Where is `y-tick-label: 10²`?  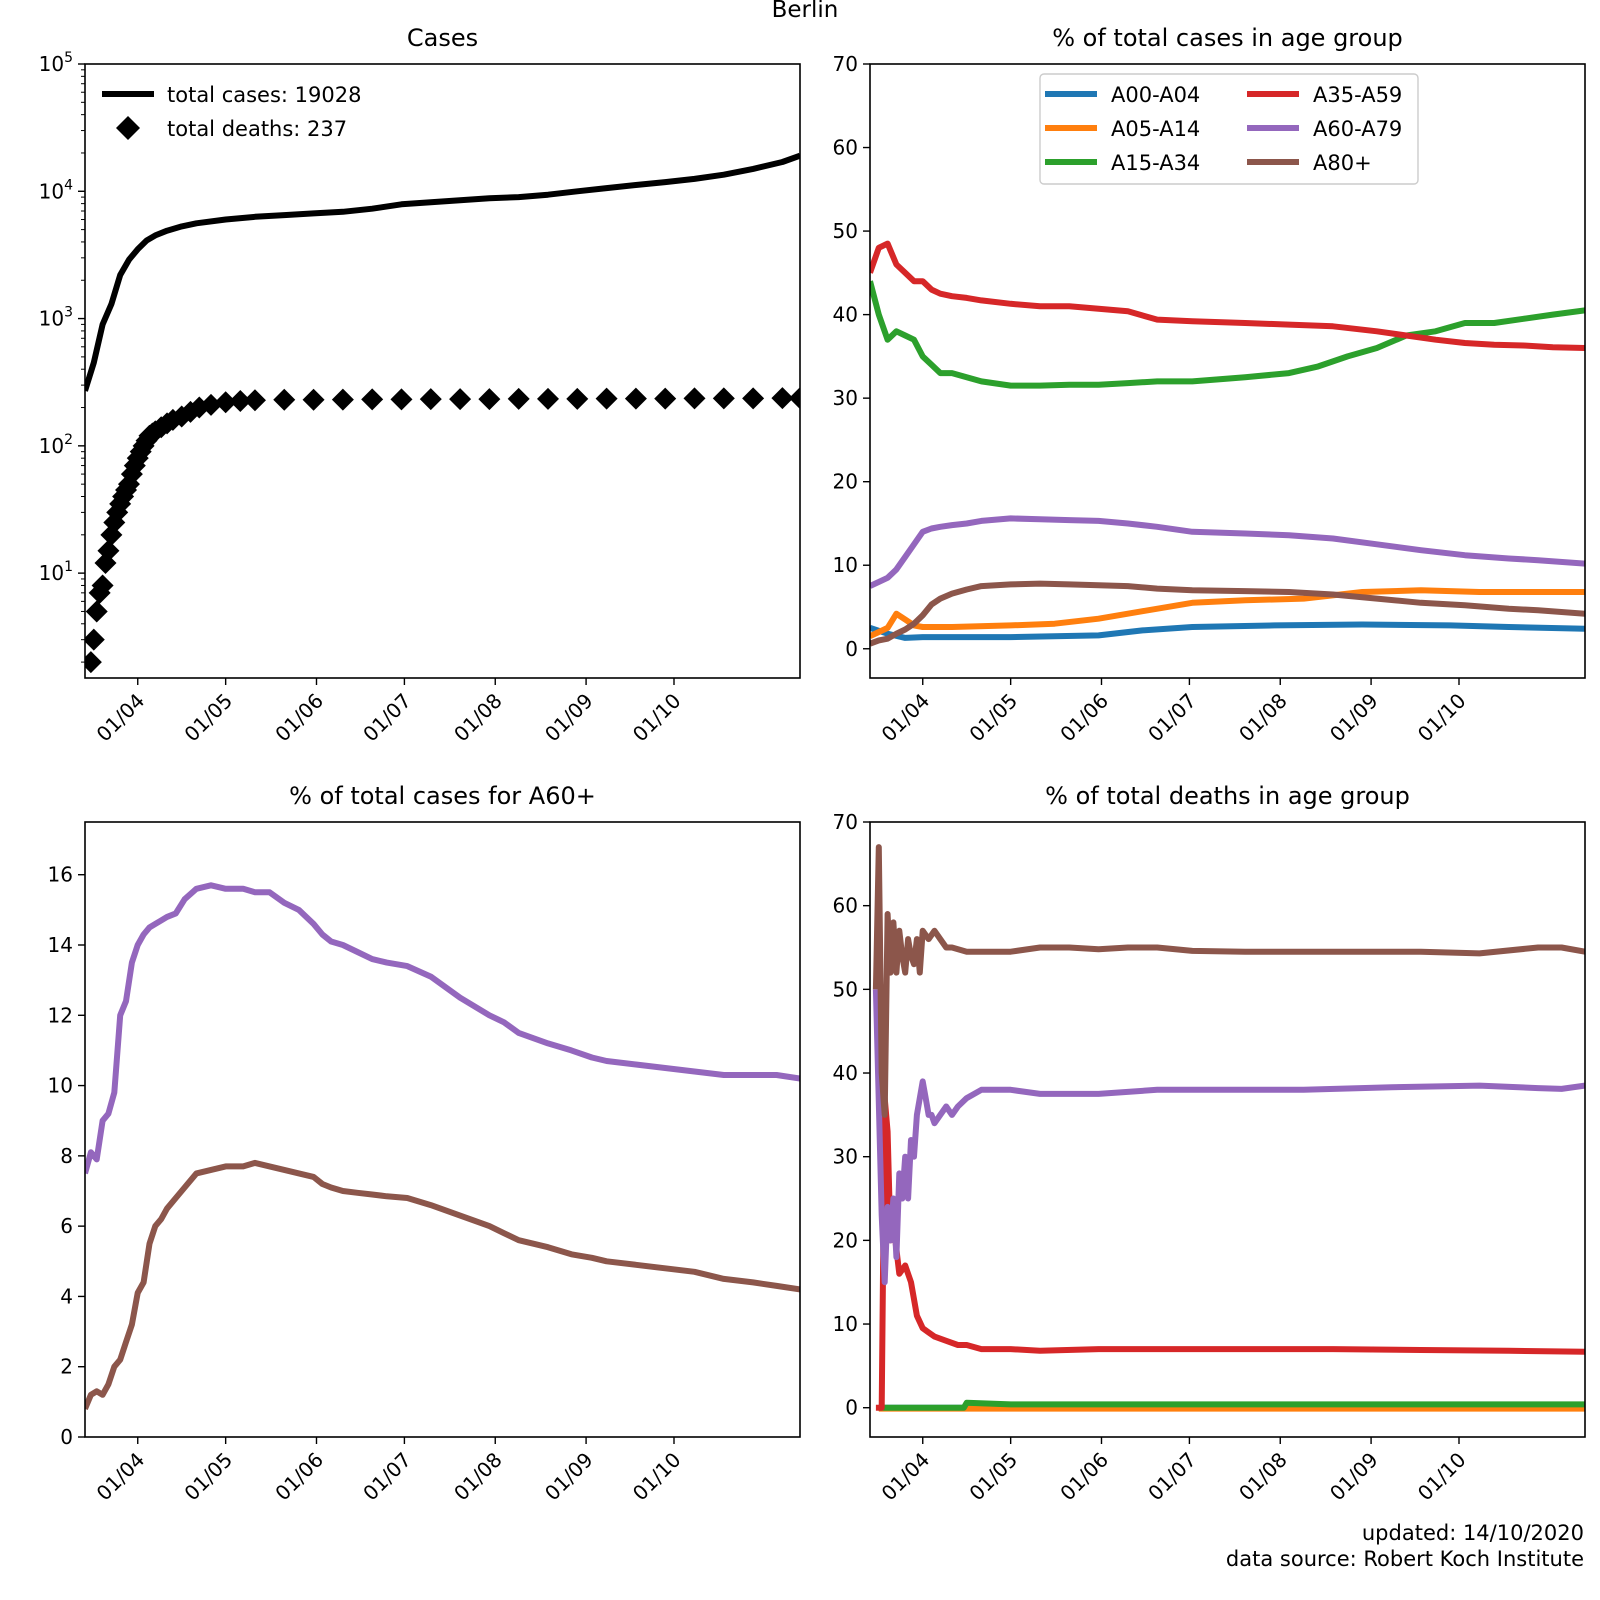
y-tick-label: 10² is located at coordinates (56, 445).